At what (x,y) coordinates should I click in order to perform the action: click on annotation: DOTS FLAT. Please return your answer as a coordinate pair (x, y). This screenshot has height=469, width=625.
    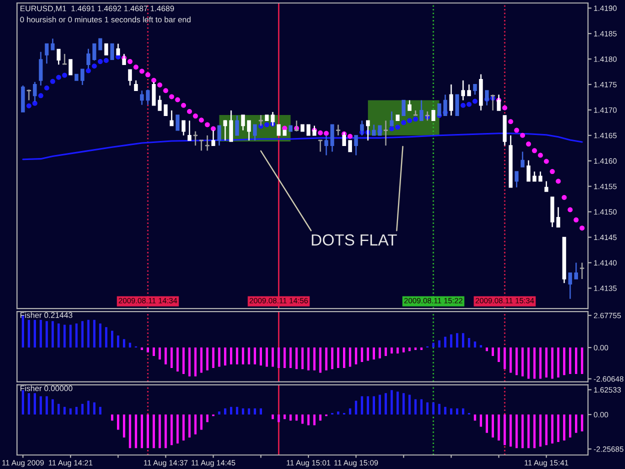
    Looking at the image, I should click on (354, 240).